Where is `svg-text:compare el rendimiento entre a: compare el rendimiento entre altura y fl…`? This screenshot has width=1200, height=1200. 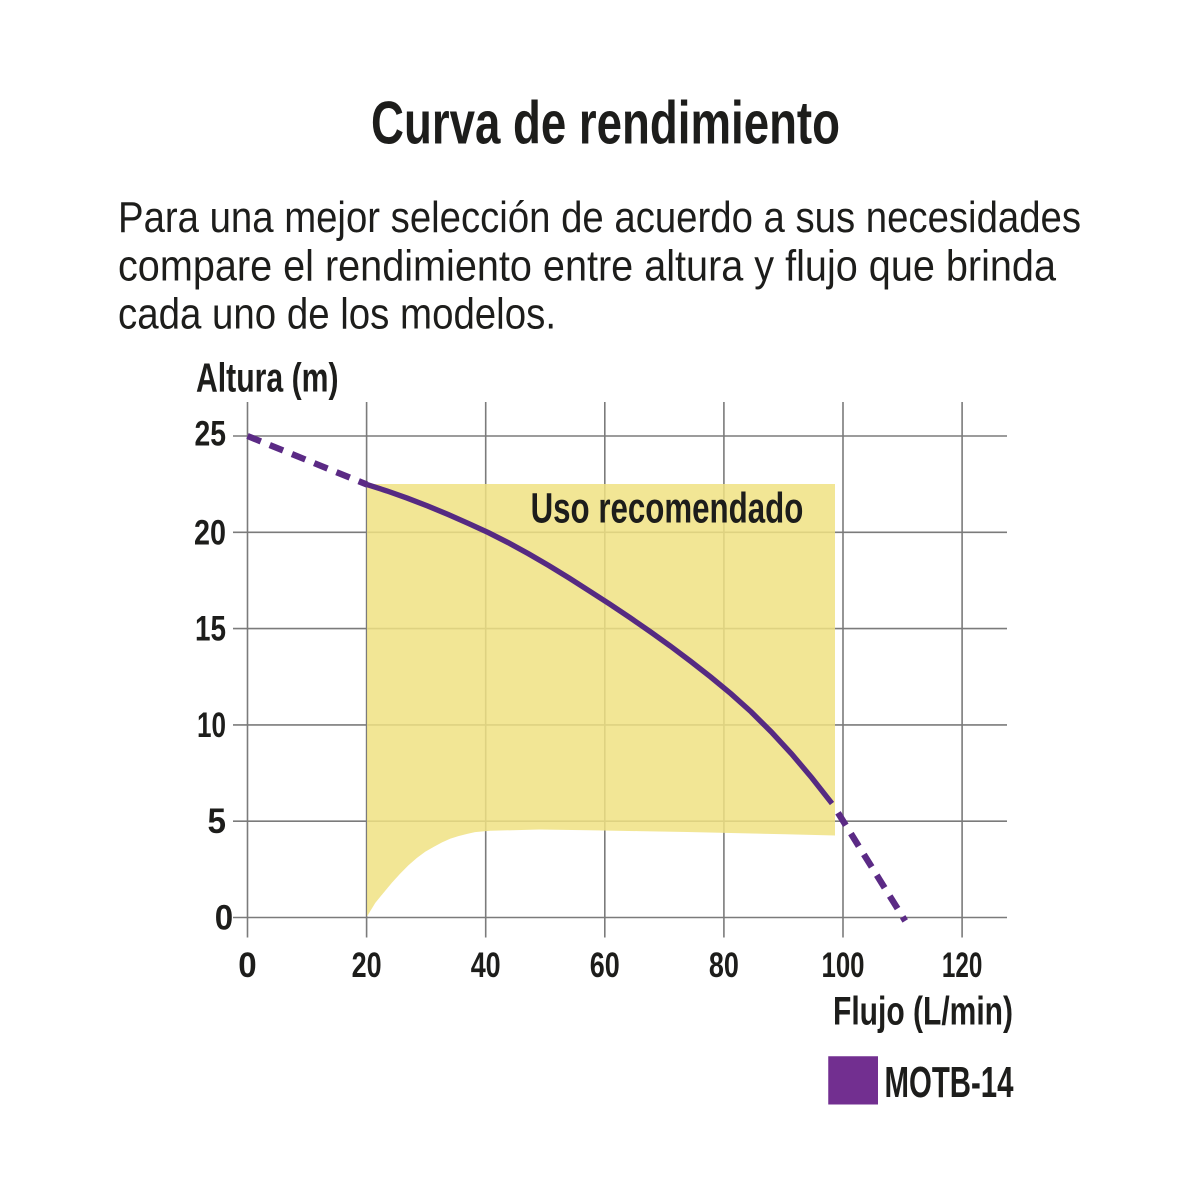
svg-text:compare el rendimiento entre a: compare el rendimiento entre altura y fl… is located at coordinates (587, 265).